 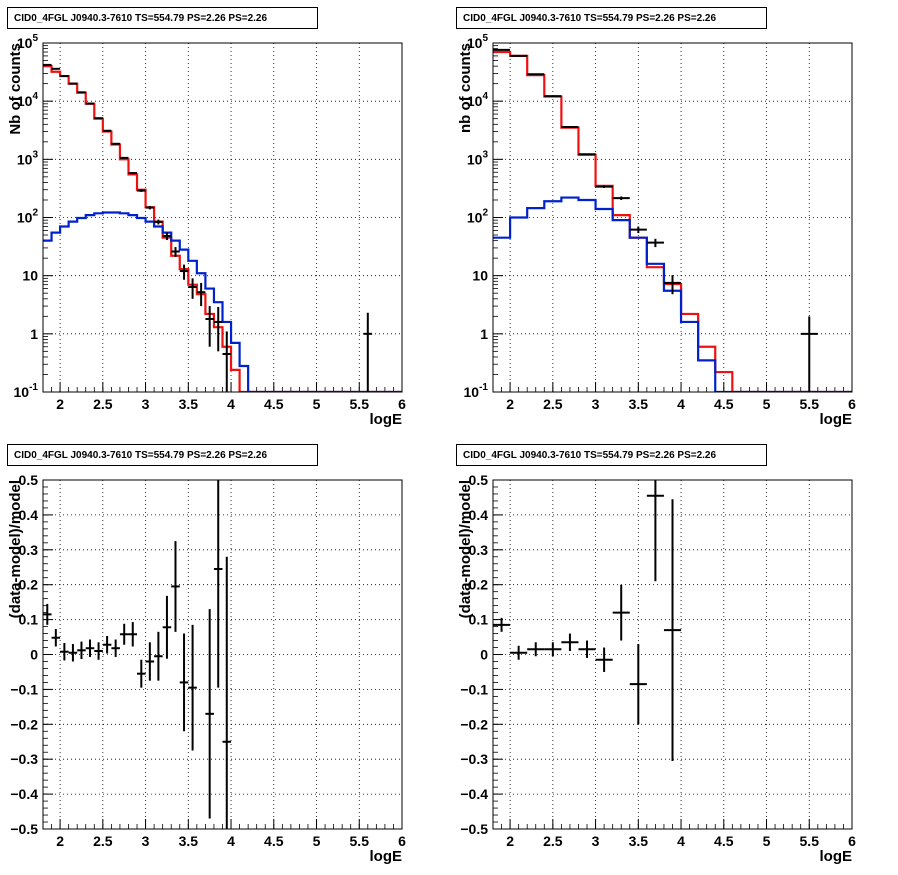 What do you see at coordinates (484, 655) in the screenshot?
I see `y-tick-label: 0` at bounding box center [484, 655].